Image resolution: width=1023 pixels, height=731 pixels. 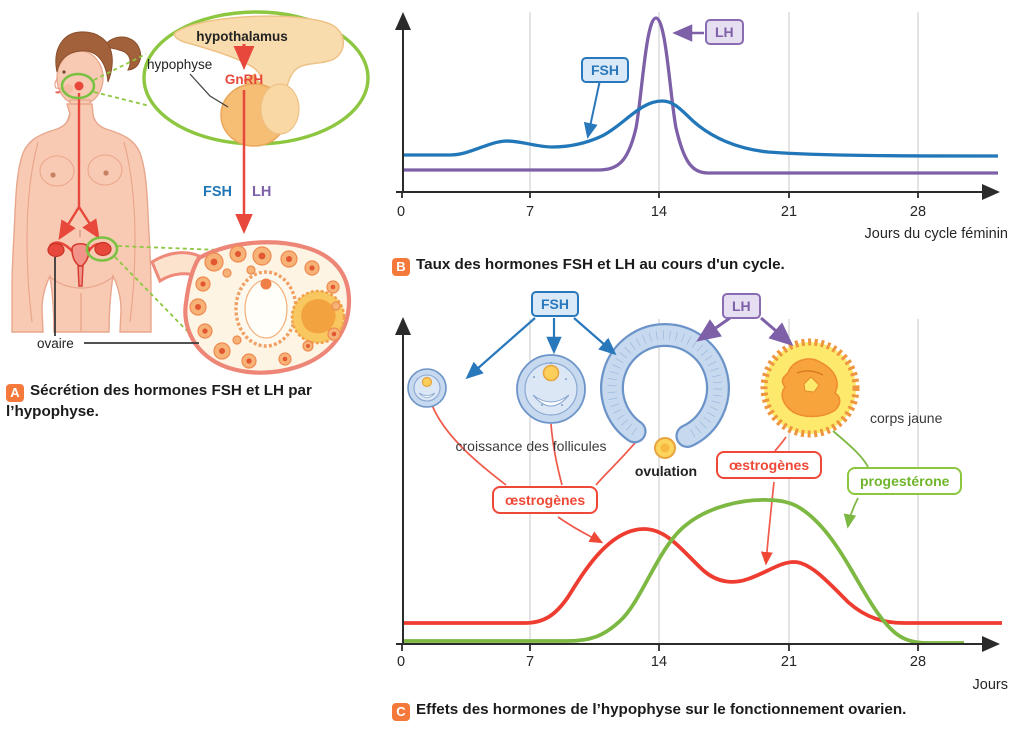 What do you see at coordinates (660, 195) in the screenshot?
I see `chart-b-ticks` at bounding box center [660, 195].